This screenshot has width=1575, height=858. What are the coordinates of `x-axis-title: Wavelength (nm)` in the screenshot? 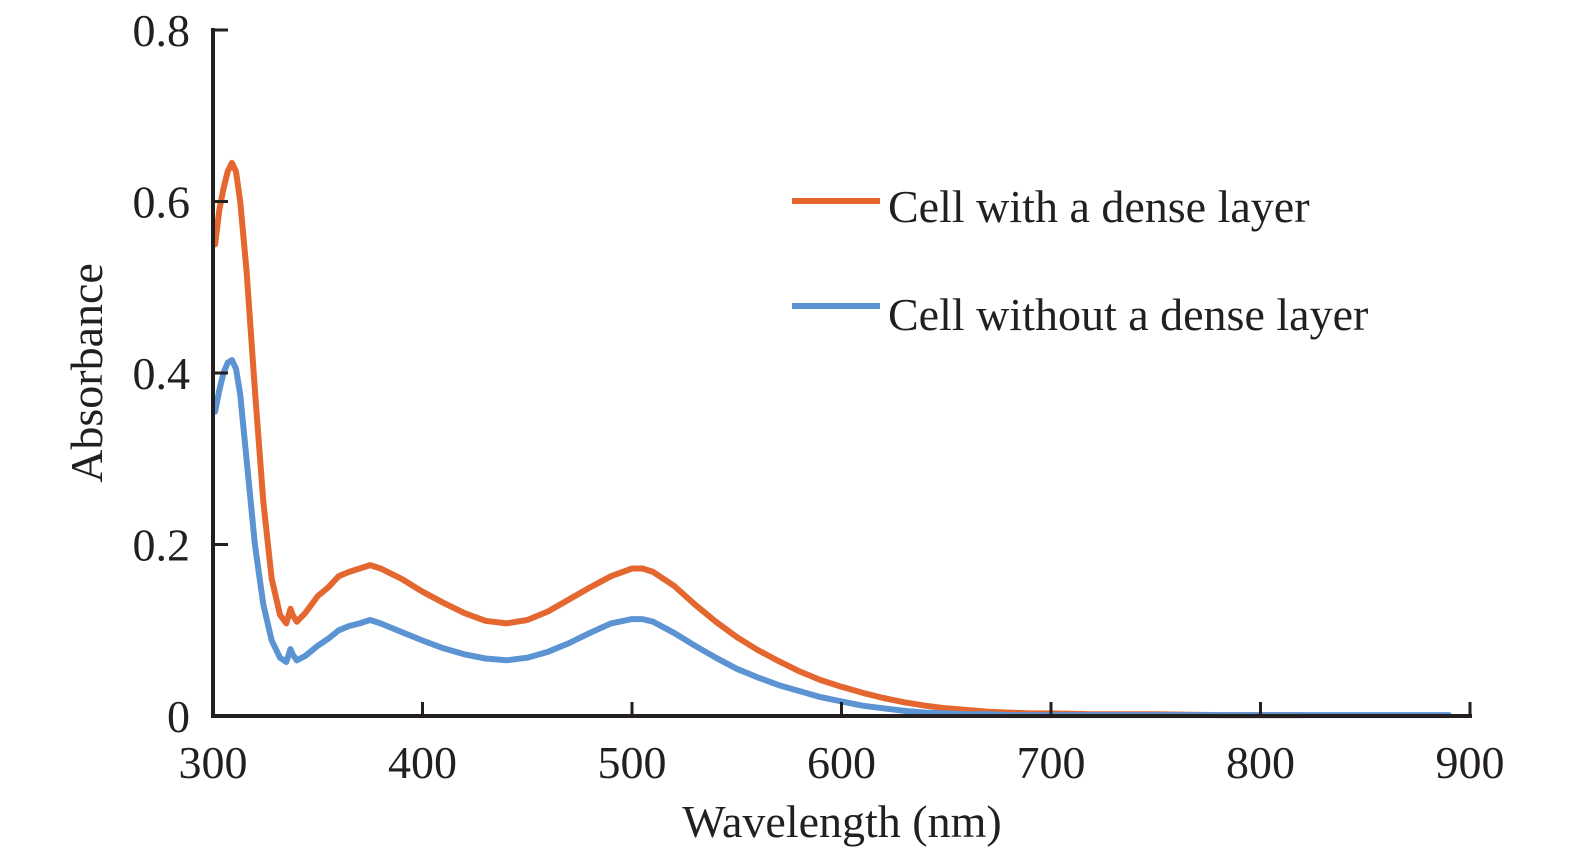 It's located at (841, 821).